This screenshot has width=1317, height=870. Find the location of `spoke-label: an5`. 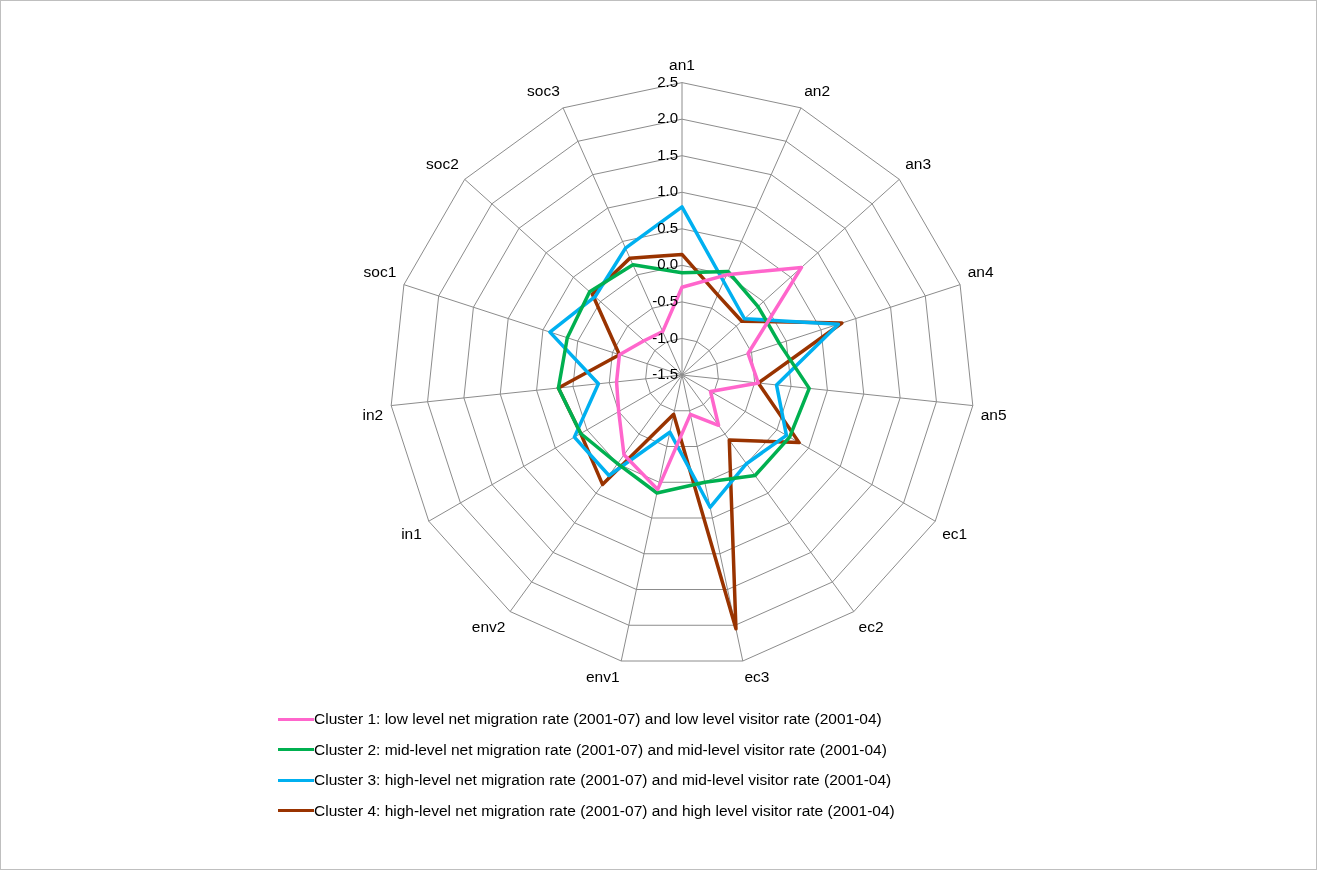

spoke-label: an5 is located at coordinates (993, 414).